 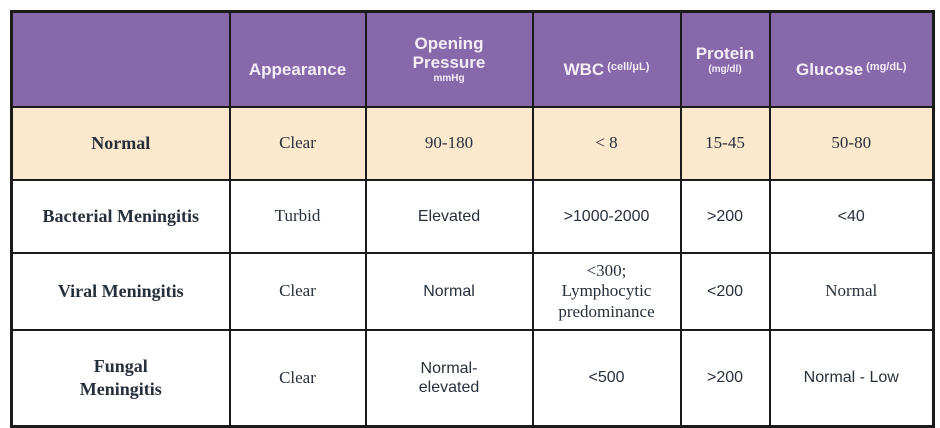 I want to click on cell-fungal-opening-pressure: Normal- elevated, so click(x=449, y=378).